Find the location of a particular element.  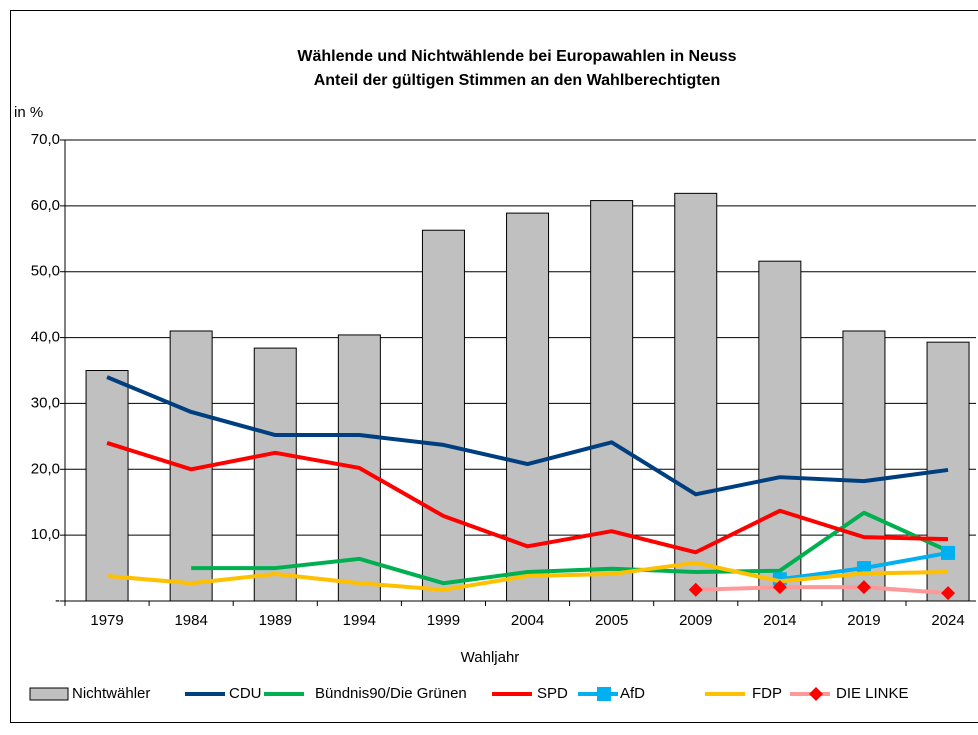

x-tick-label: 2005 is located at coordinates (611, 620).